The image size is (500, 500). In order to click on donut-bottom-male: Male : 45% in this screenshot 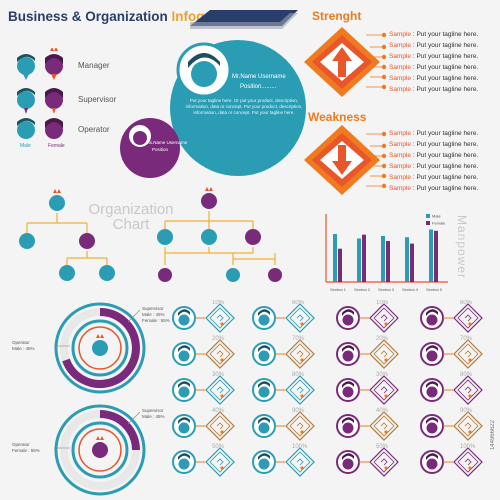, I will do `click(153, 416)`.